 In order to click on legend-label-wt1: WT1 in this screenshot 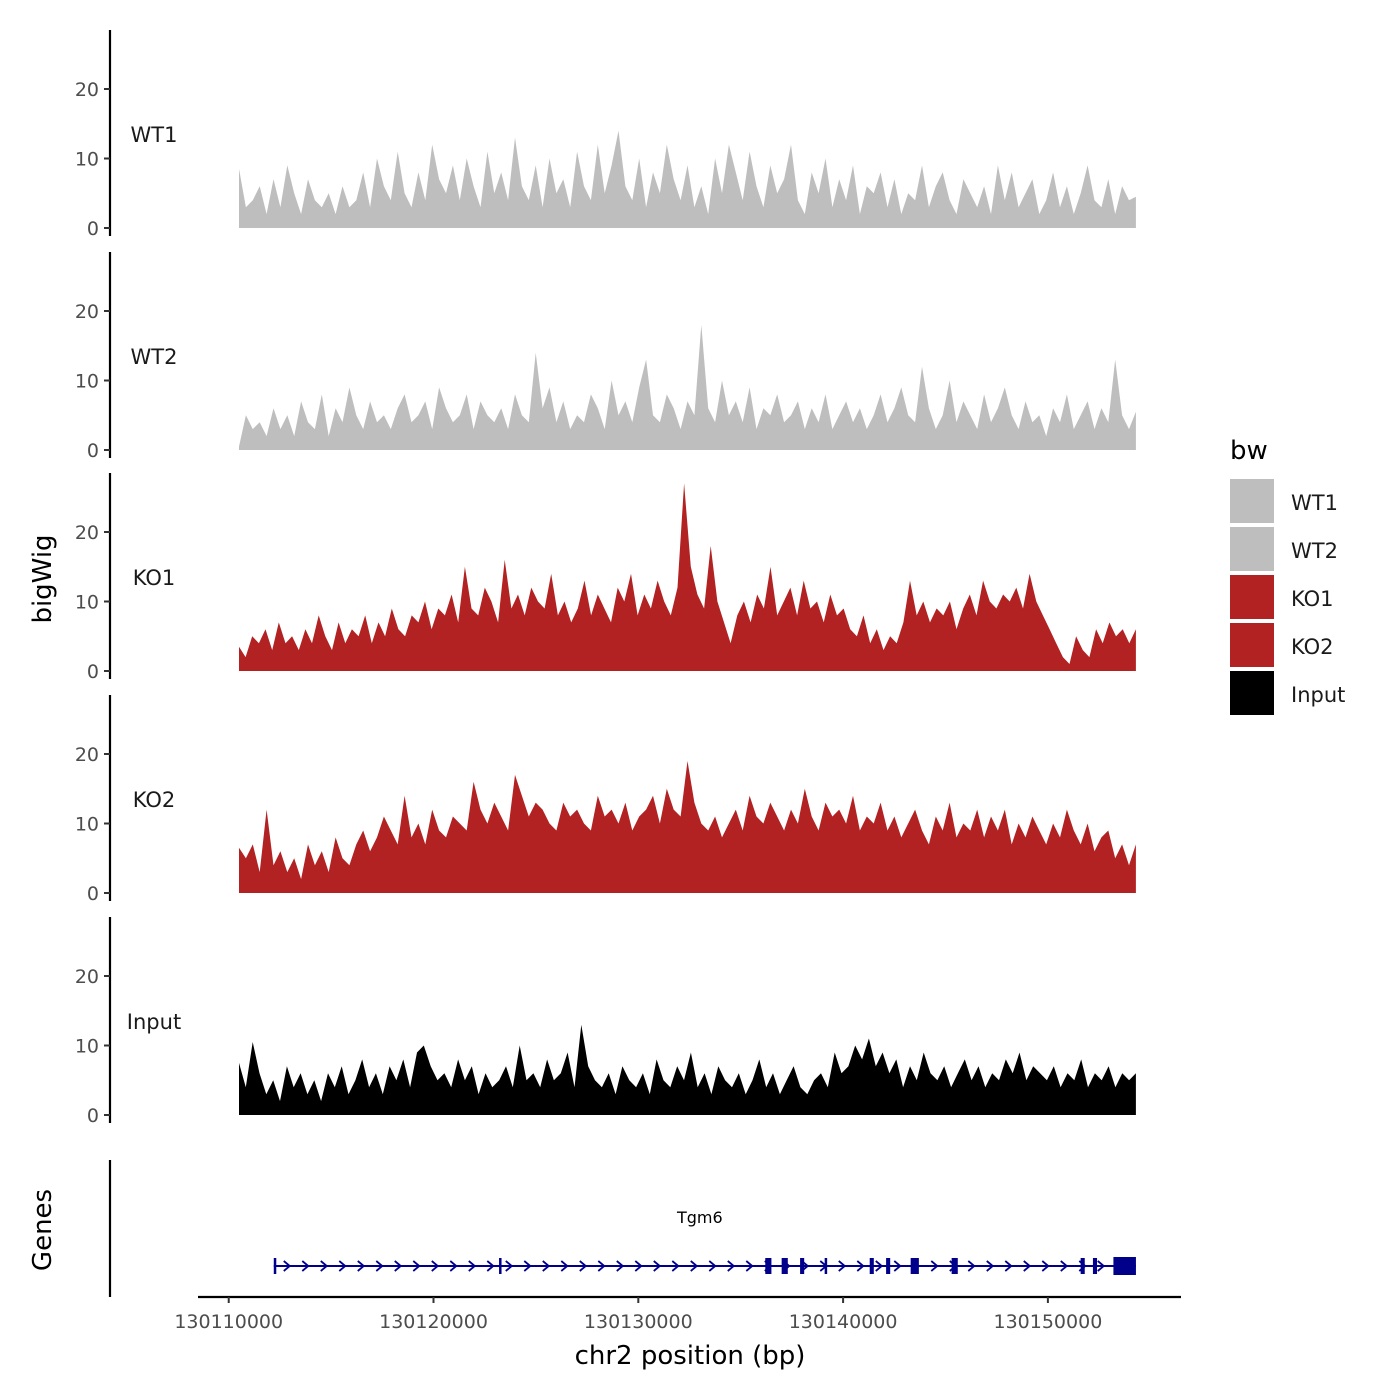, I will do `click(1314, 503)`.